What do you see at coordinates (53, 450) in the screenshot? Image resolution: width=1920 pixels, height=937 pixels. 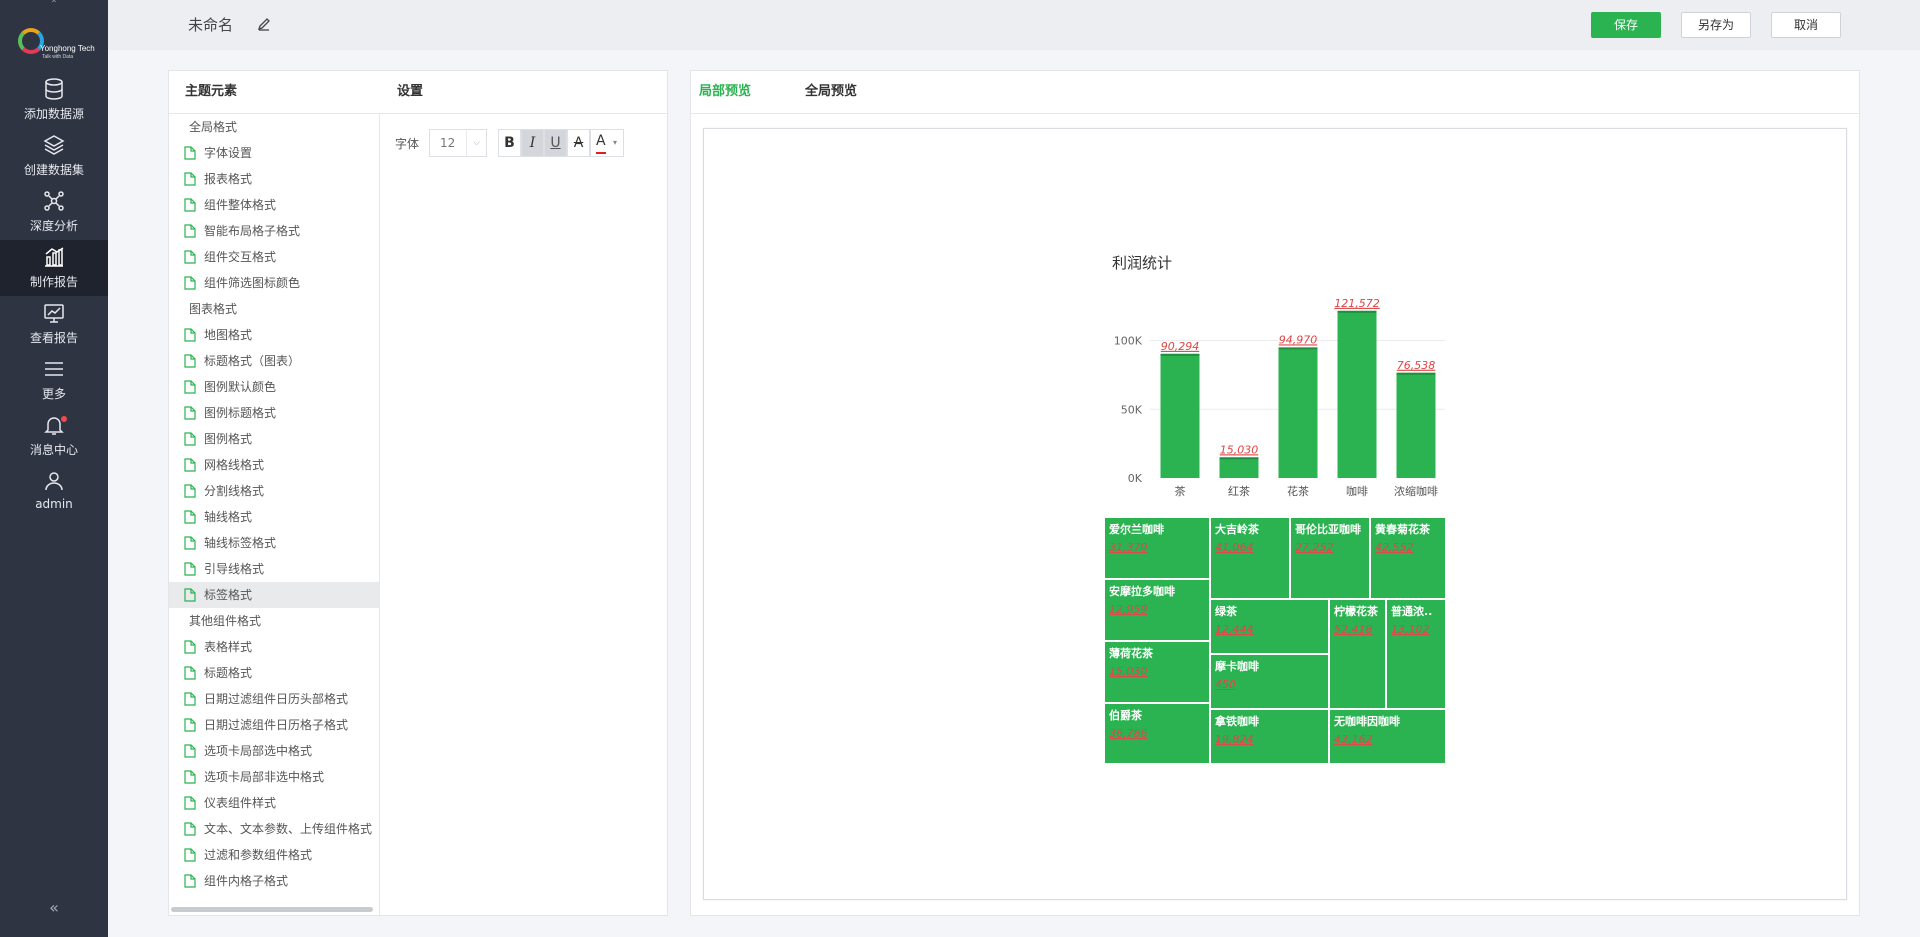 I see `nav-label: 消息中心` at bounding box center [53, 450].